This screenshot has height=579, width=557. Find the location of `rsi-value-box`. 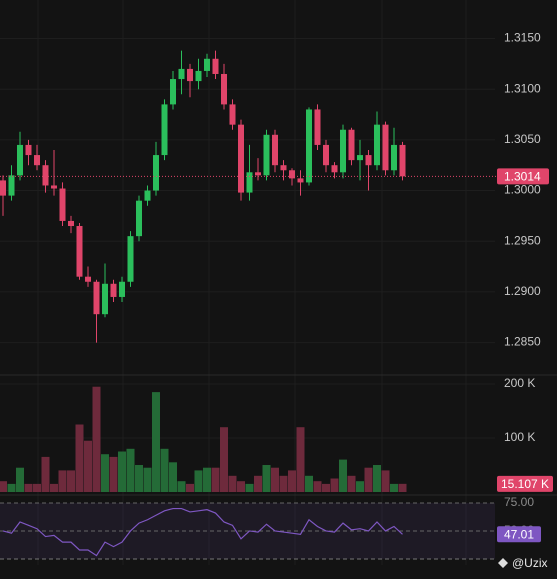

rsi-value-box is located at coordinates (519, 534).